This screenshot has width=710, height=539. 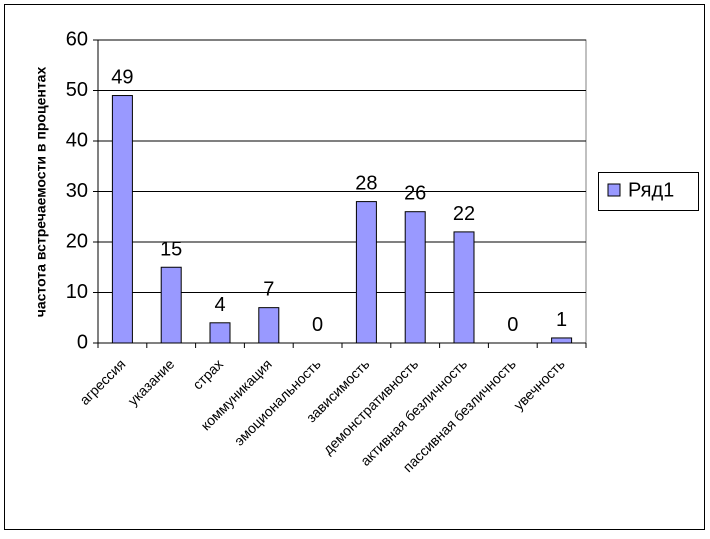 What do you see at coordinates (77, 39) in the screenshot?
I see `y-tick-label: 60` at bounding box center [77, 39].